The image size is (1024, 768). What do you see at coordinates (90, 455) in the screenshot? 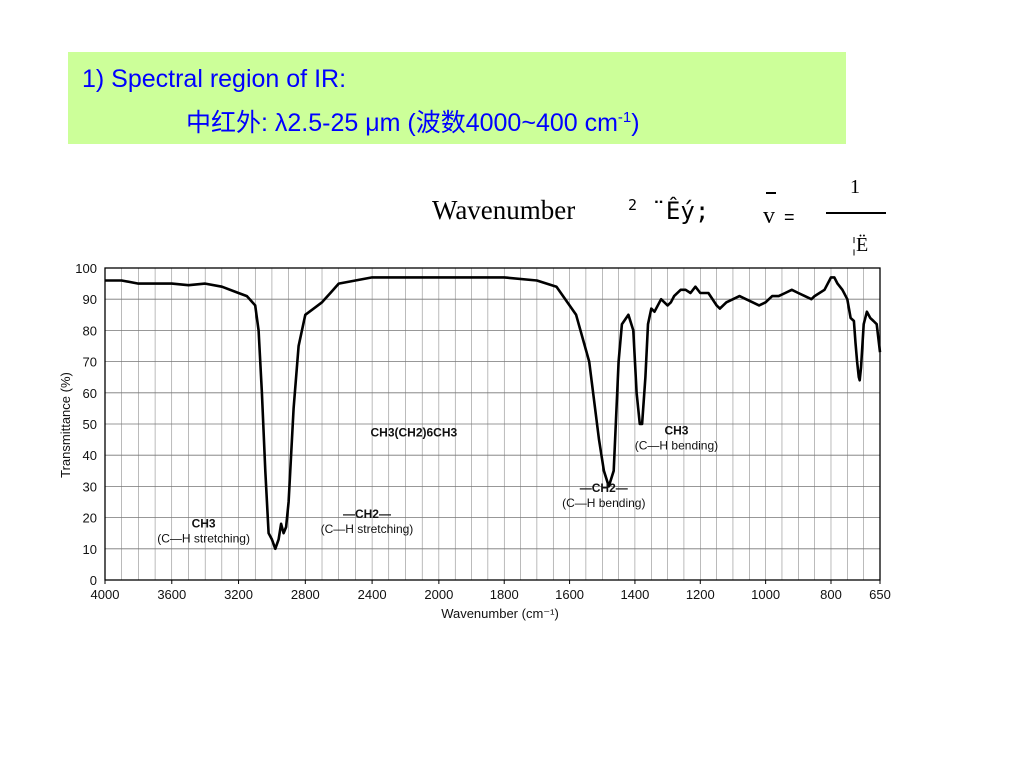
I see `y-tick-label: 40` at bounding box center [90, 455].